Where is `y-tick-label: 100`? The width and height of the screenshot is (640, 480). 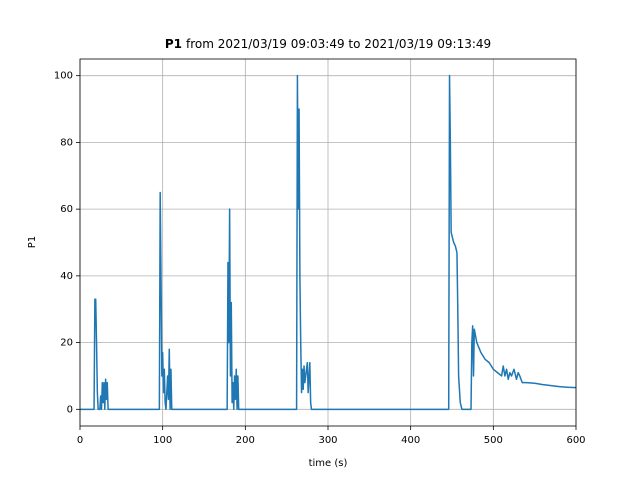 y-tick-label: 100 is located at coordinates (63, 76).